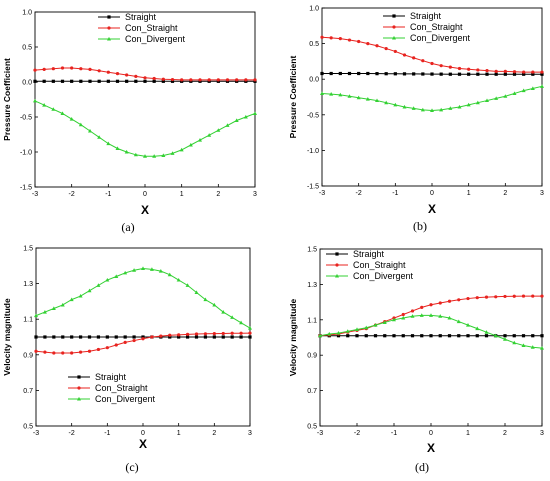  What do you see at coordinates (145, 210) in the screenshot?
I see `x-axis-label: X` at bounding box center [145, 210].